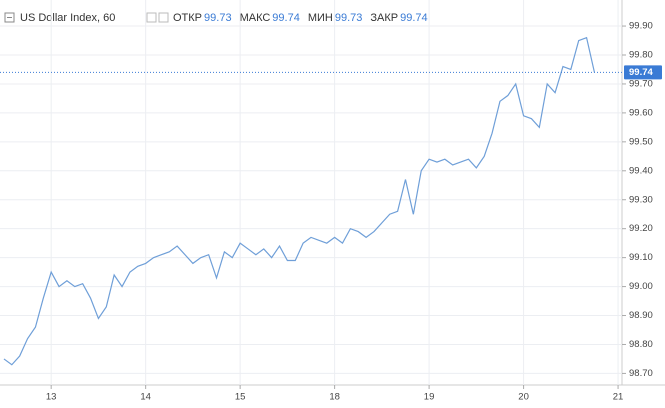 This screenshot has height=408, width=665. What do you see at coordinates (618, 397) in the screenshot?
I see `x-tick-label: 21` at bounding box center [618, 397].